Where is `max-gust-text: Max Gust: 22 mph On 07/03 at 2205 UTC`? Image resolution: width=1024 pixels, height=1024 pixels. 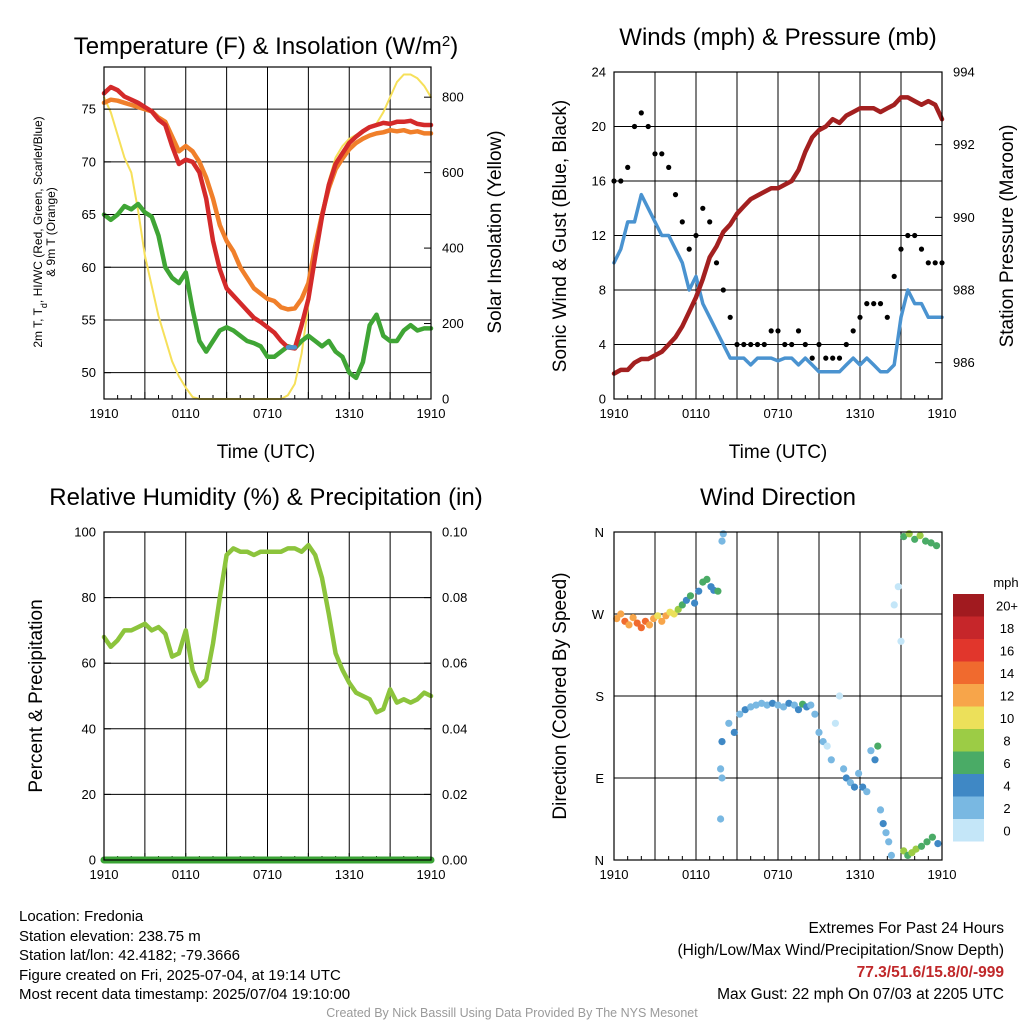 max-gust-text: Max Gust: 22 mph On 07/03 at 2205 UTC is located at coordinates (860, 994).